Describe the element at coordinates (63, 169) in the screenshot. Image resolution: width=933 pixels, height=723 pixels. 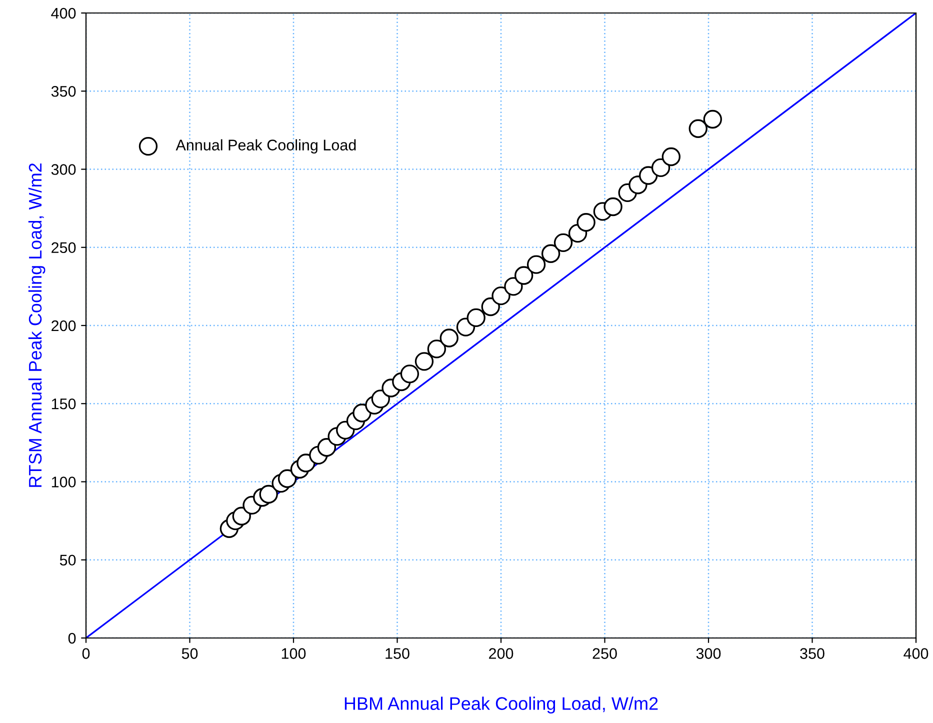
I see `y-tick-label: 300` at that location.